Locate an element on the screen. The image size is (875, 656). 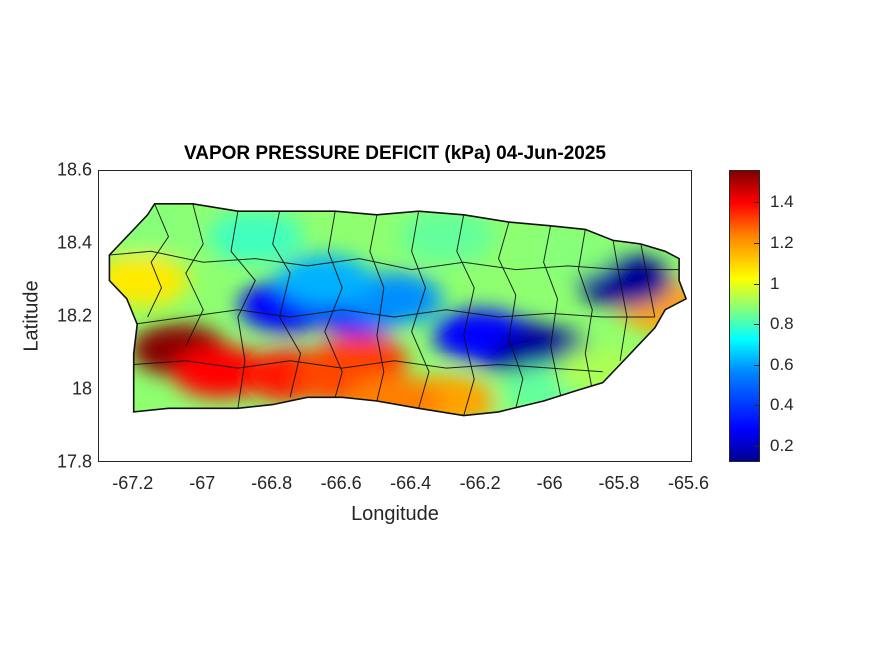
x-tick-label: -65.6 is located at coordinates (689, 483).